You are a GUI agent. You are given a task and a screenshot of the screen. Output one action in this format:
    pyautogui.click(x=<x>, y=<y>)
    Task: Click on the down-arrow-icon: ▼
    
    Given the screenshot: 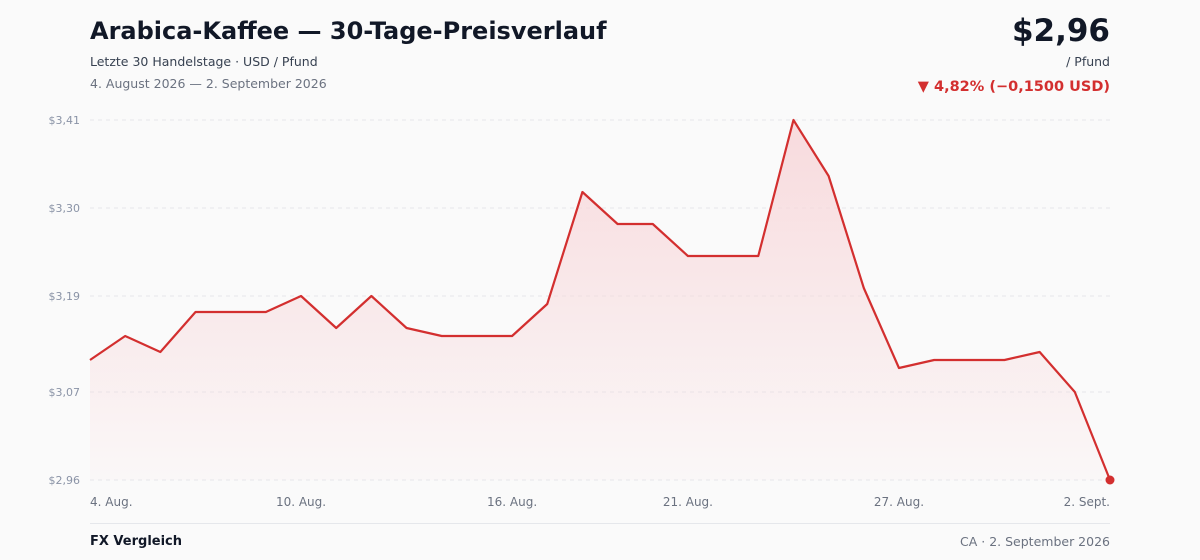 What is the action you would take?
    pyautogui.click(x=923, y=87)
    